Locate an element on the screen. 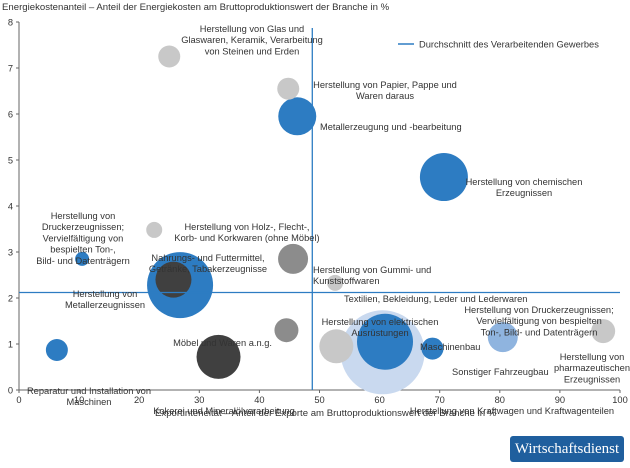  y-tick-label: 5 is located at coordinates (10, 160).